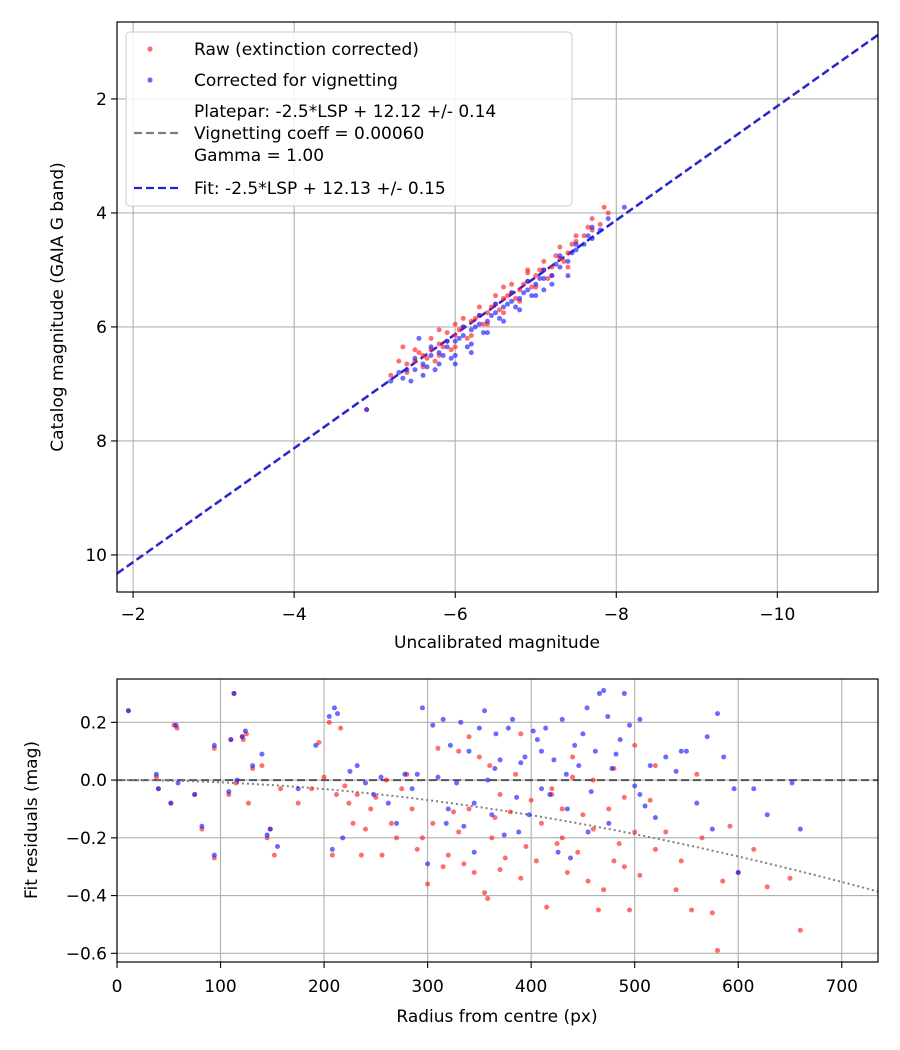 Image resolution: width=900 pixels, height=1050 pixels. I want to click on top-y-tick-label: 2, so click(101, 100).